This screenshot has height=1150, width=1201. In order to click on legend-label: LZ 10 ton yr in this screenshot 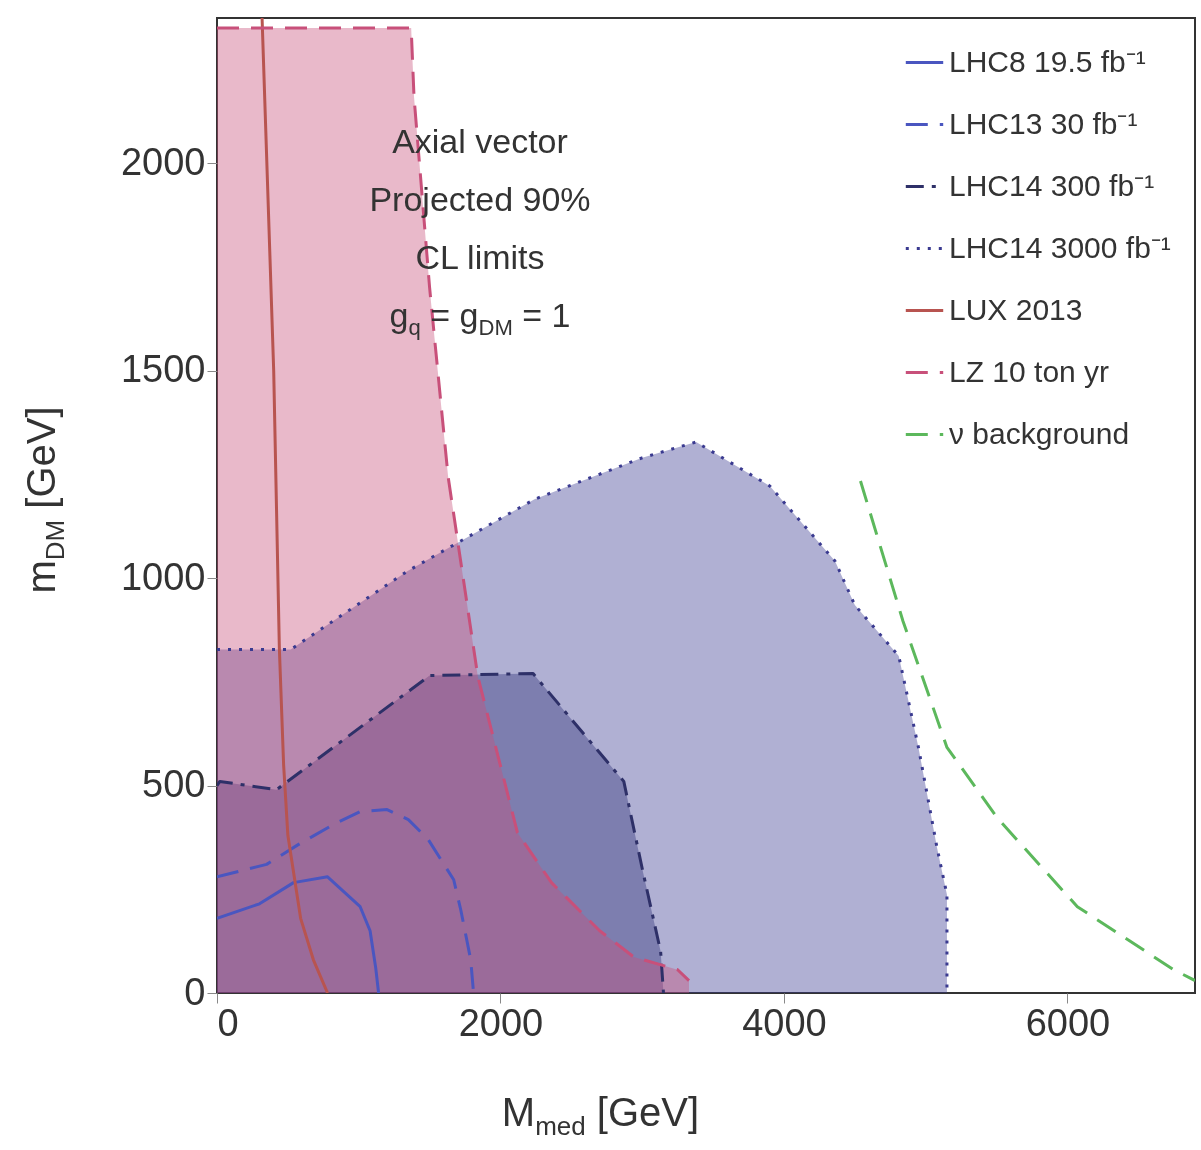, I will do `click(1029, 371)`.